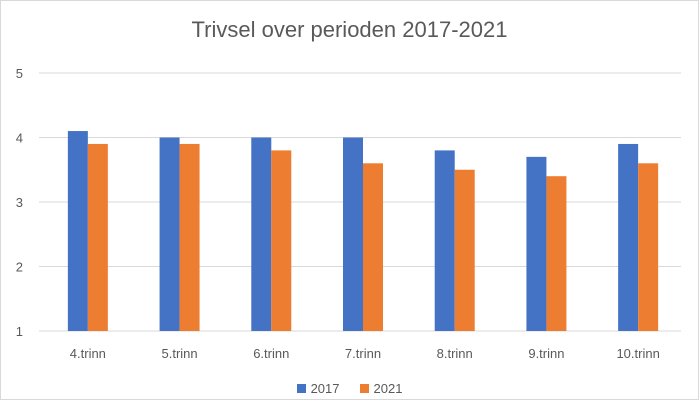 This screenshot has width=699, height=400. Describe the element at coordinates (261, 234) in the screenshot. I see `bar-2017-6.trinn` at that location.